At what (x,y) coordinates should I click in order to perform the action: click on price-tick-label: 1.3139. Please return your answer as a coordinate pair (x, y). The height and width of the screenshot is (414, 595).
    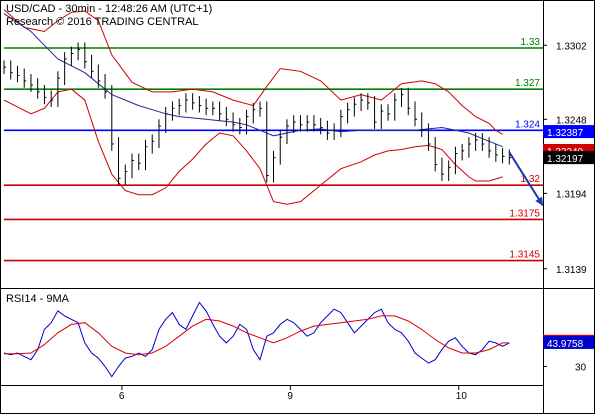
    Looking at the image, I should click on (571, 270).